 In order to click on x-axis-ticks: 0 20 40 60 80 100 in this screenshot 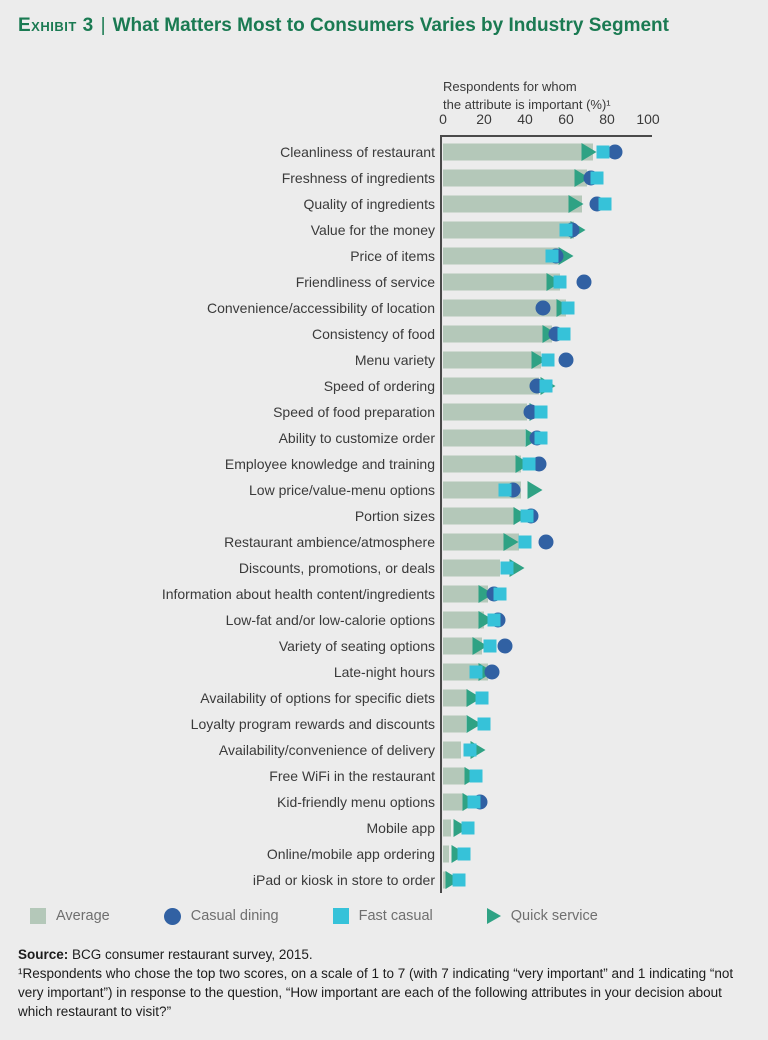, I will do `click(549, 119)`.